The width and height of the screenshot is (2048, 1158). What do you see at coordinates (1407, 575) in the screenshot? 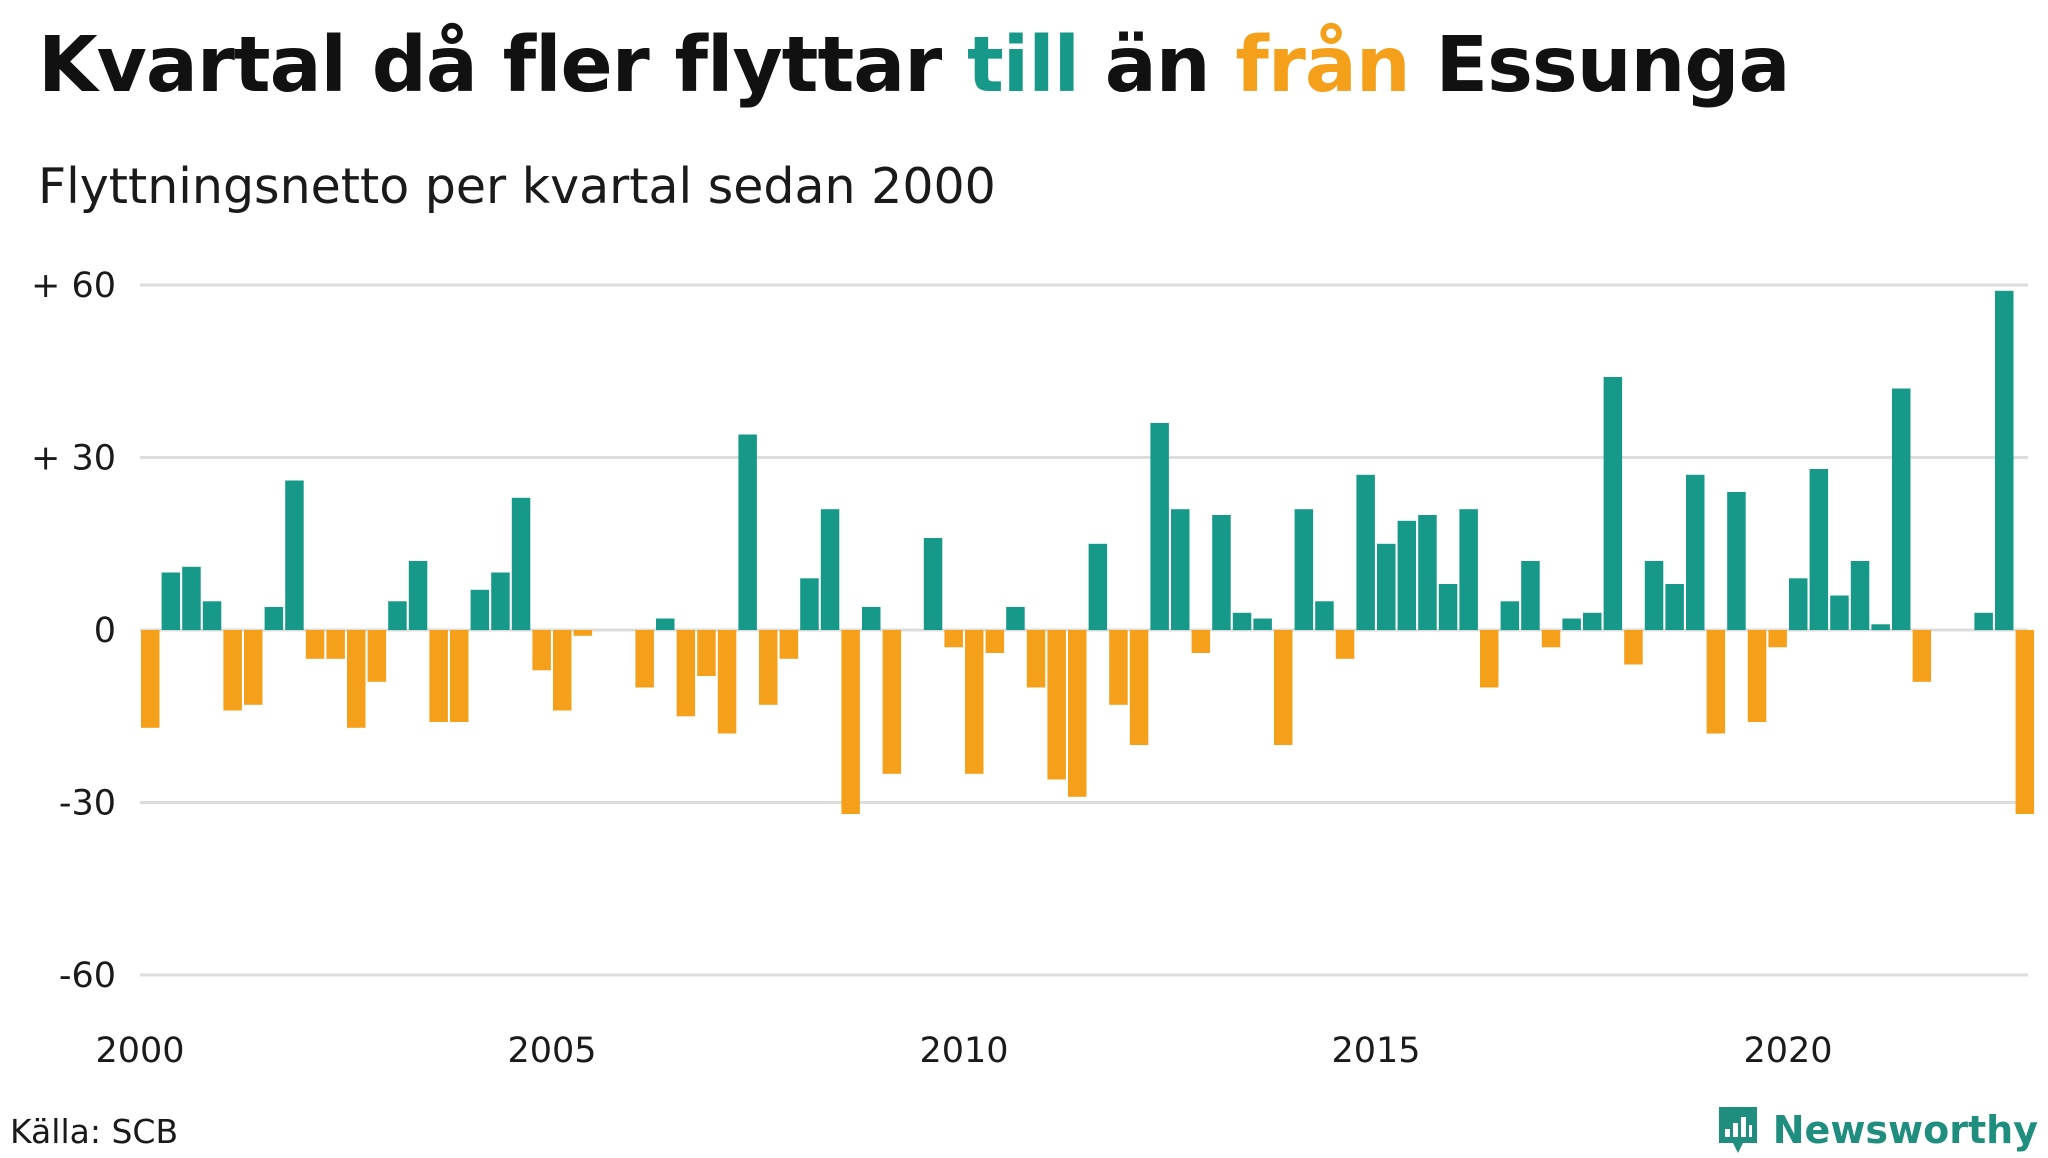
I see `bar-2015K2` at bounding box center [1407, 575].